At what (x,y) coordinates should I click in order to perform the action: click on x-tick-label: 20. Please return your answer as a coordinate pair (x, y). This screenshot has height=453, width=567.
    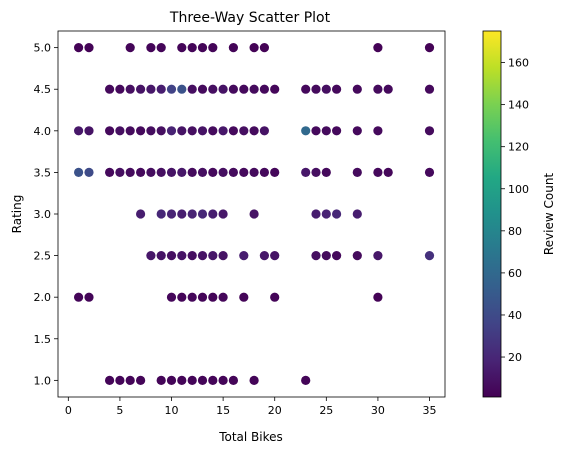
    Looking at the image, I should click on (275, 410).